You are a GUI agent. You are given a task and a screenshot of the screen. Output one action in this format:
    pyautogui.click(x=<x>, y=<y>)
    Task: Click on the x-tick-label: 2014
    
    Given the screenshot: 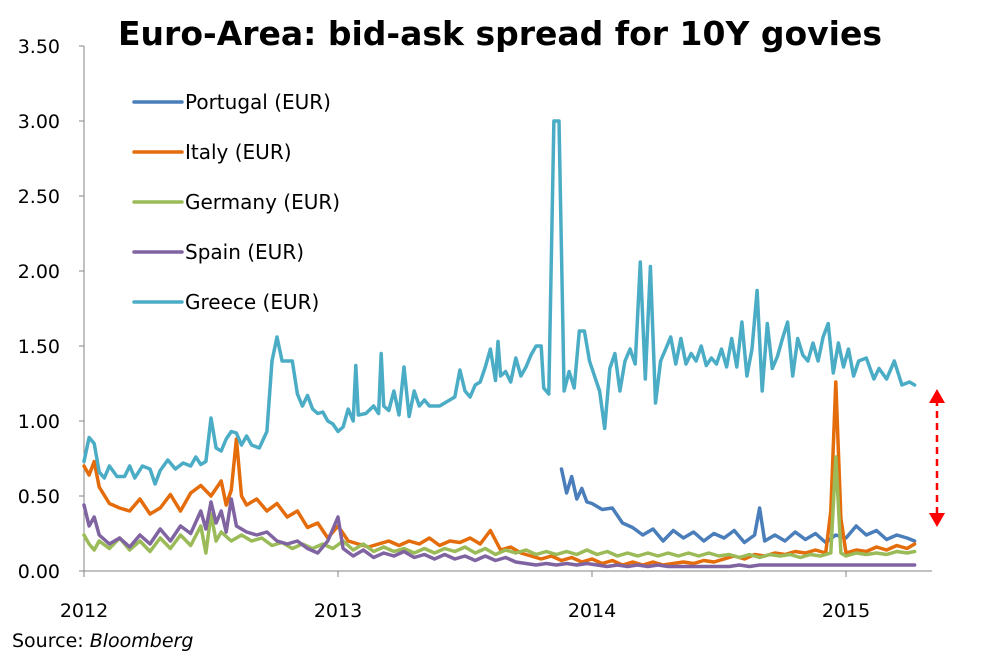 What is the action you would take?
    pyautogui.click(x=592, y=611)
    